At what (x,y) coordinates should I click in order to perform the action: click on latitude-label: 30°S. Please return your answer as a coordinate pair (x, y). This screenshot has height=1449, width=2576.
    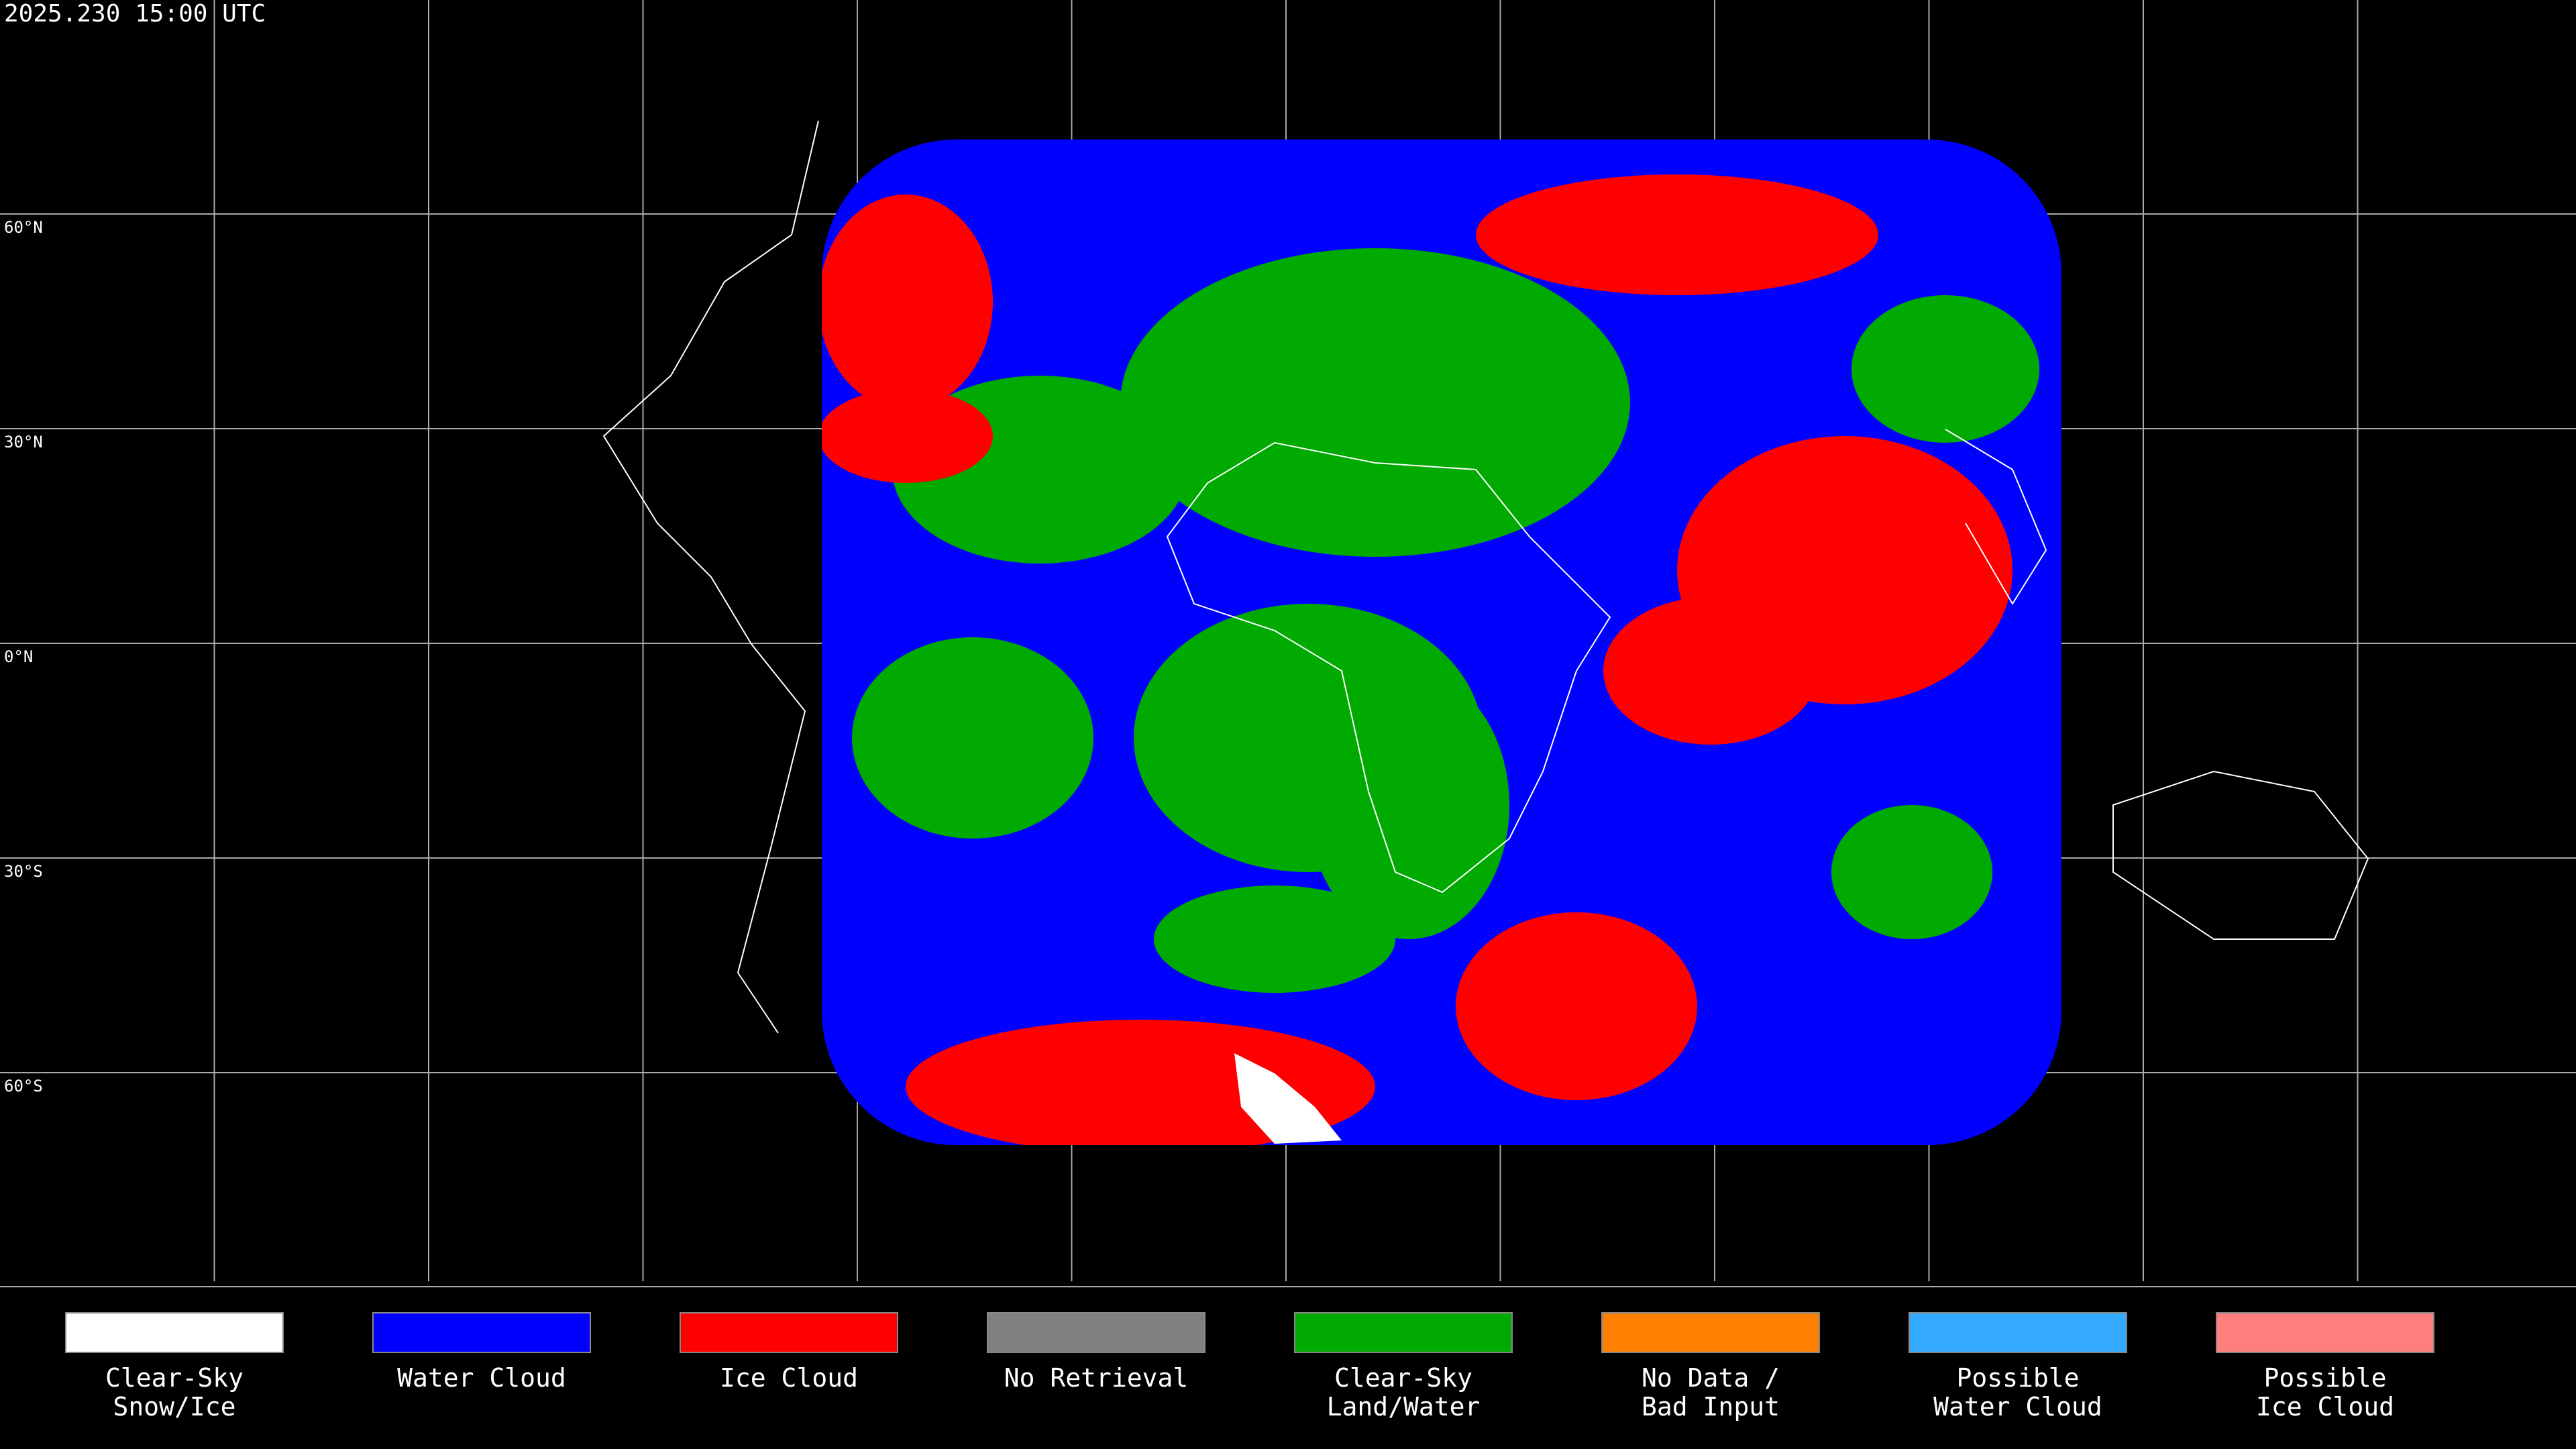
    Looking at the image, I should click on (23, 871).